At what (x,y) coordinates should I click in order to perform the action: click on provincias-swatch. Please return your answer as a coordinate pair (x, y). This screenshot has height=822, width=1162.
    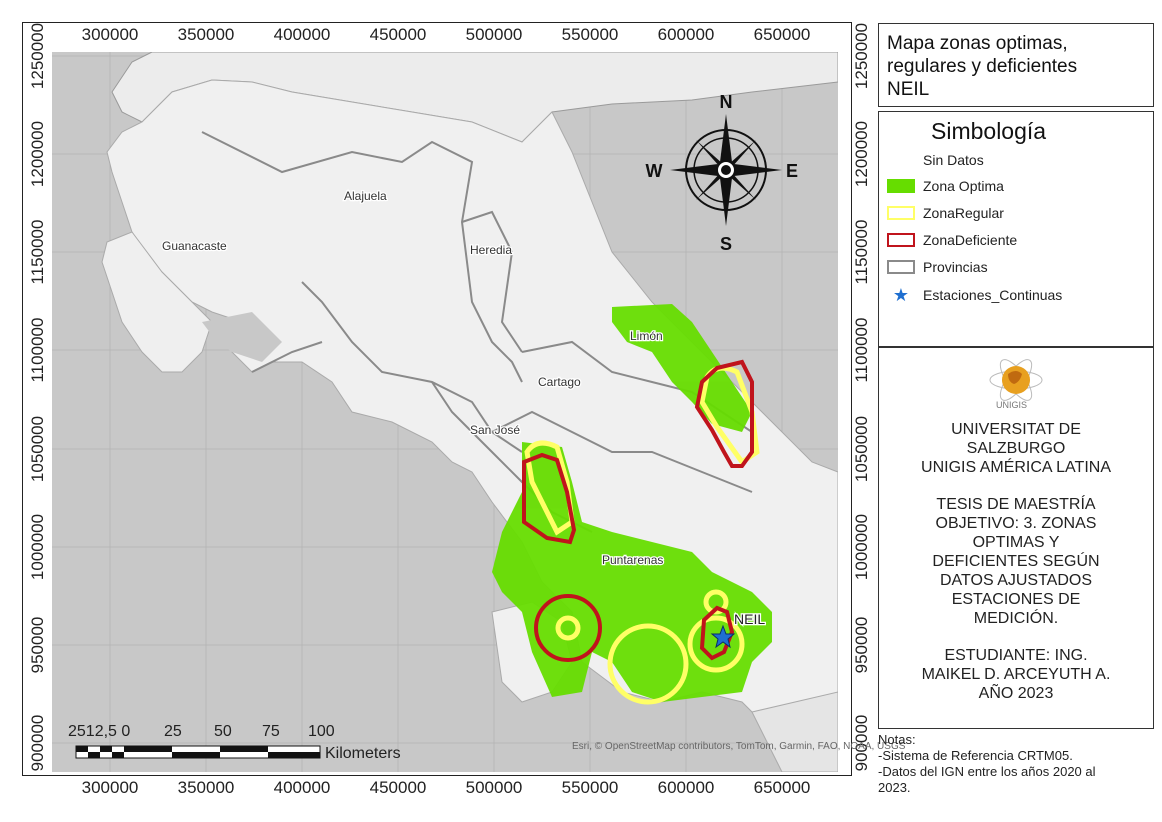
    Looking at the image, I should click on (901, 267).